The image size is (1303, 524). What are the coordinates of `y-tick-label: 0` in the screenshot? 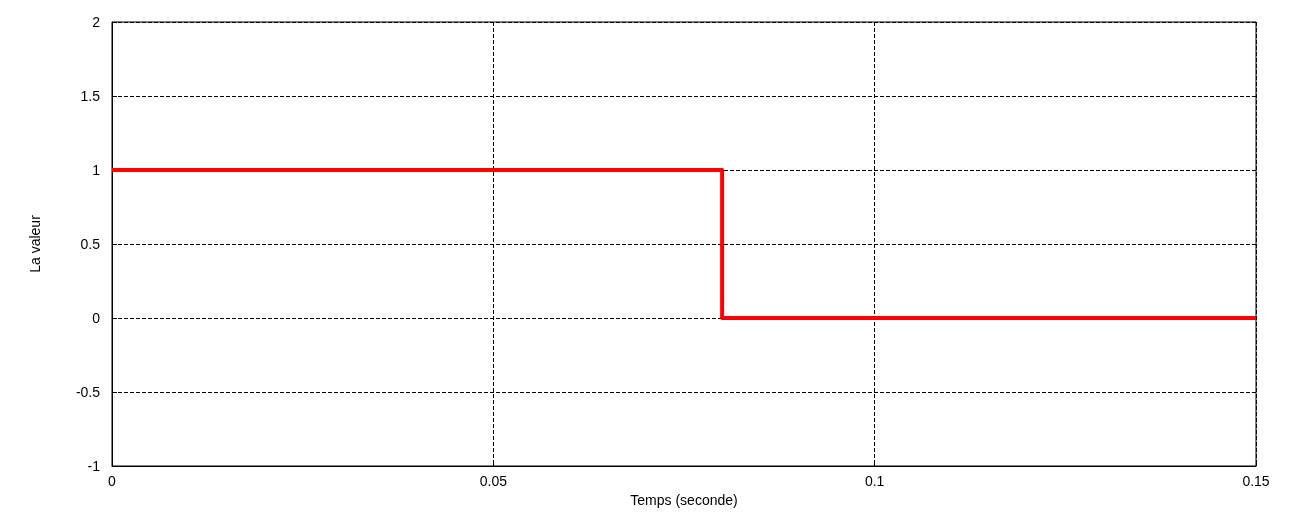 It's located at (96, 318).